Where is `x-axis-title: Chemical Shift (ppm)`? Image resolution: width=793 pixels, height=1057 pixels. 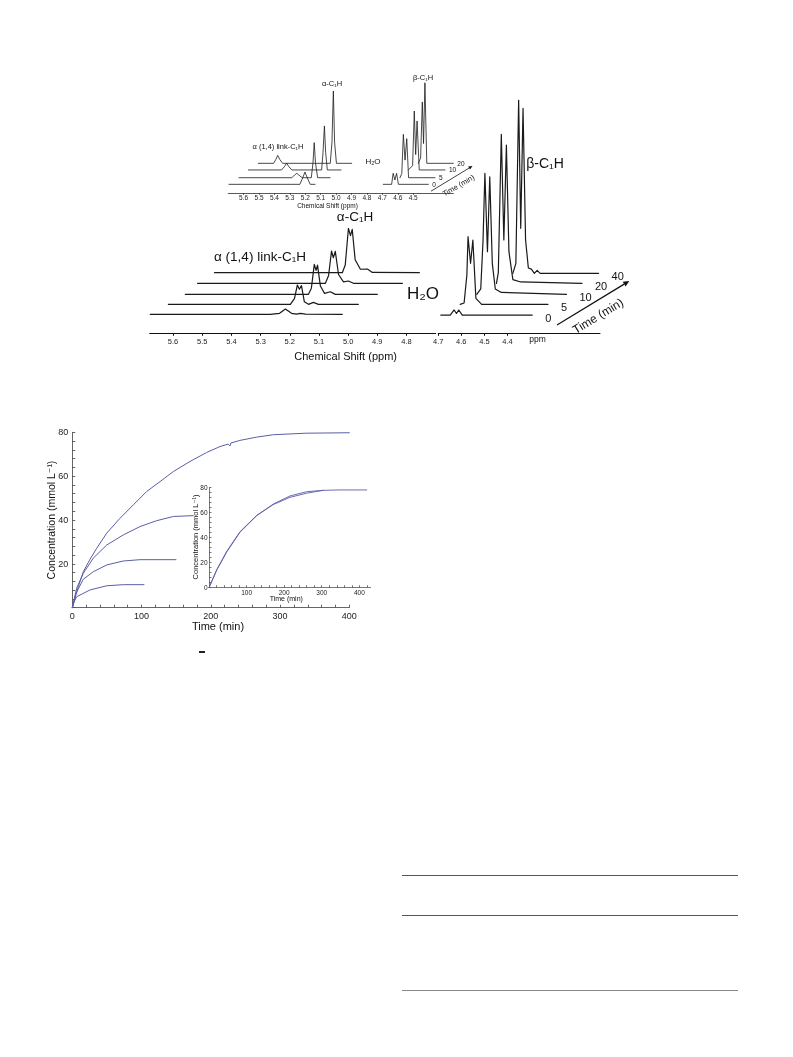 x-axis-title: Chemical Shift (ppm) is located at coordinates (345, 356).